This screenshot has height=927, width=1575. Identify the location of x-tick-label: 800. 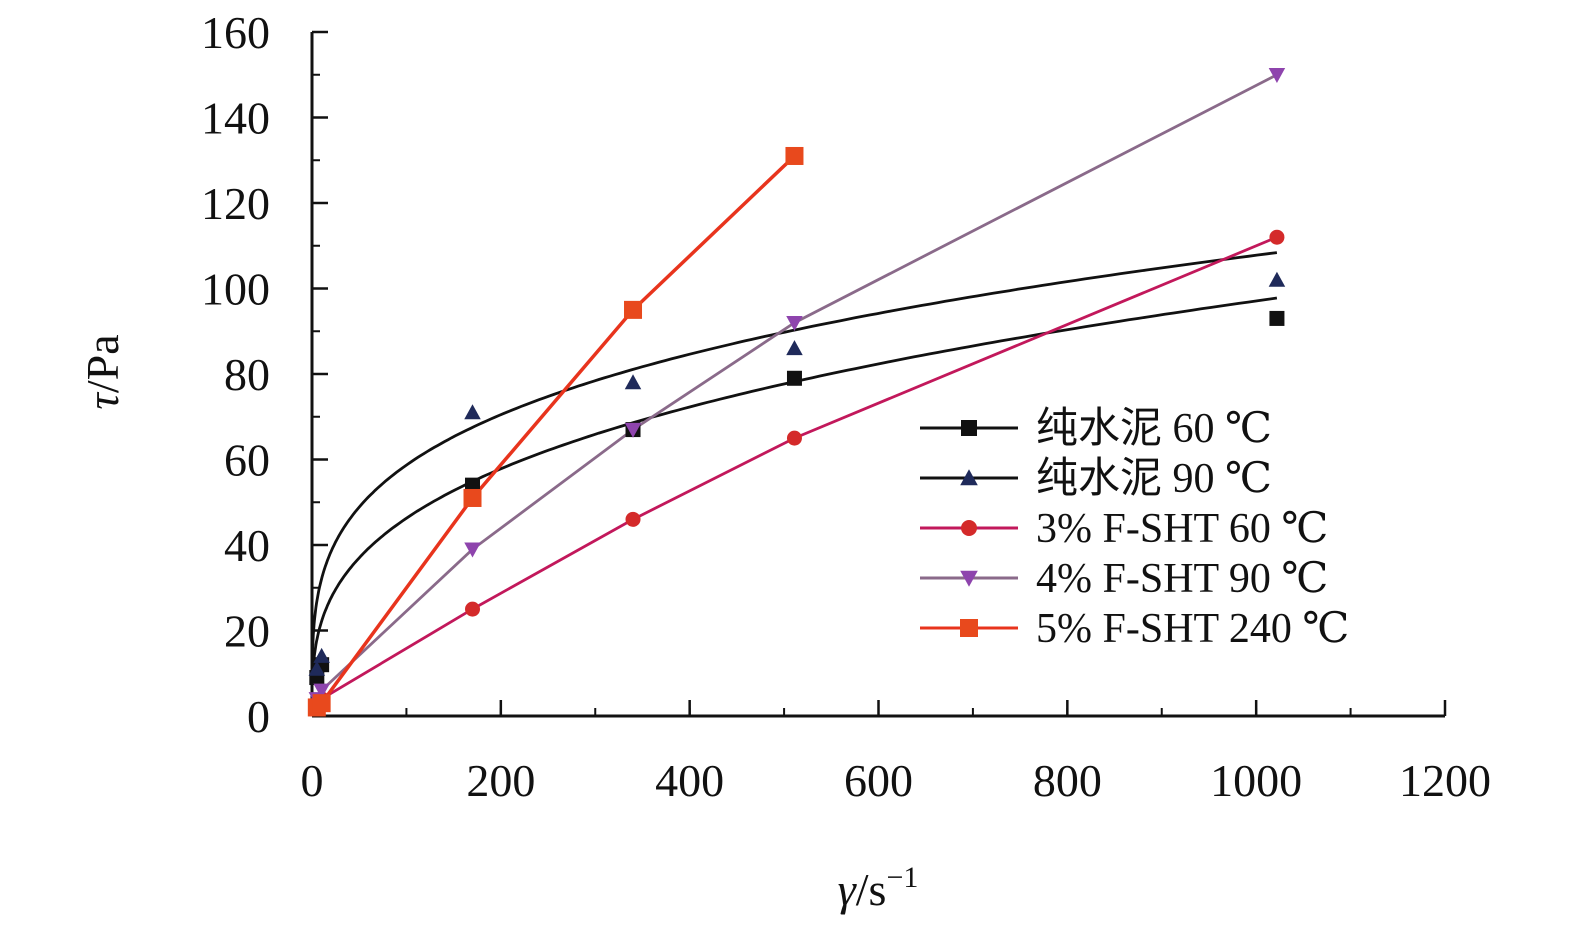
(1067, 780).